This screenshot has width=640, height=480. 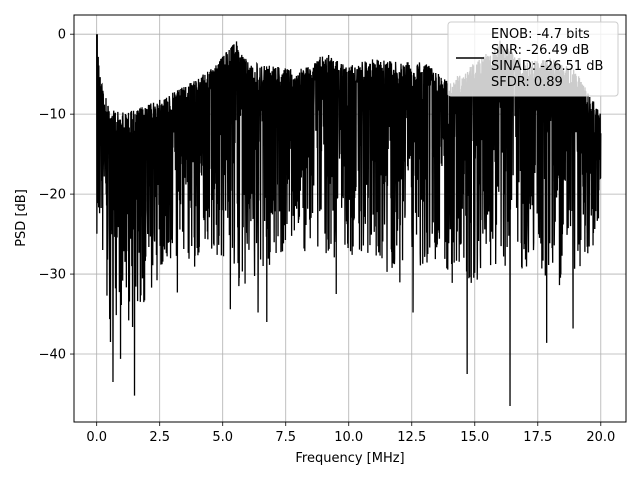 What do you see at coordinates (159, 437) in the screenshot?
I see `x-tick-label: 2.5` at bounding box center [159, 437].